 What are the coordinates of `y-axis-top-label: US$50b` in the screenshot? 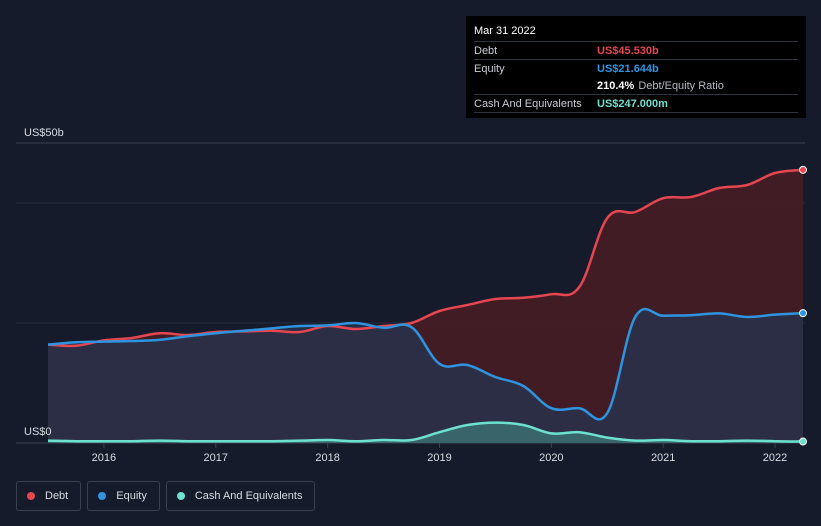 It's located at (44, 133).